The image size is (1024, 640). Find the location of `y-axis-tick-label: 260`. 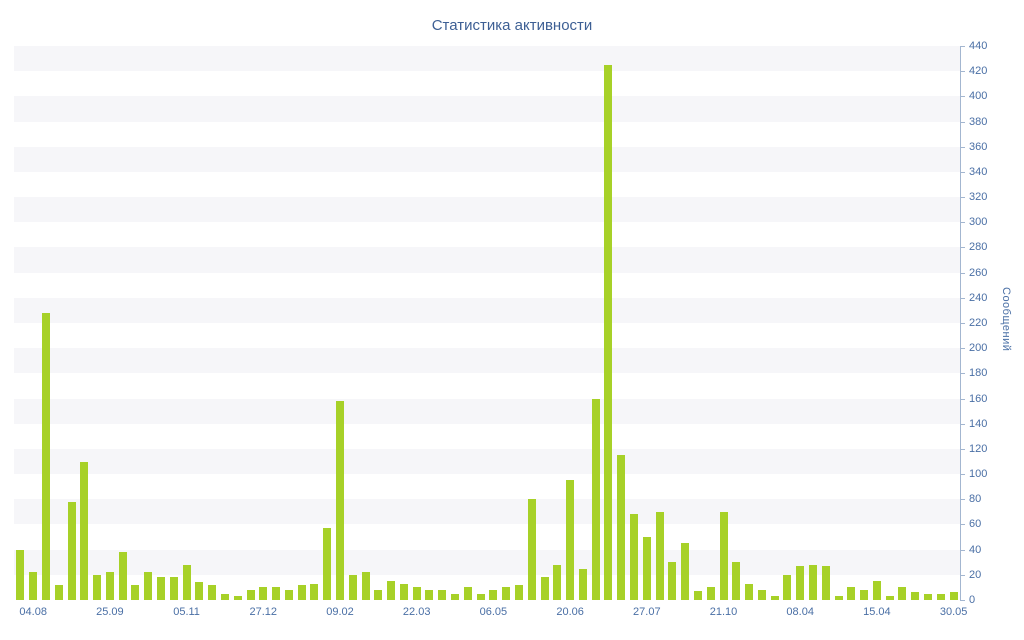

y-axis-tick-label: 260 is located at coordinates (978, 272).